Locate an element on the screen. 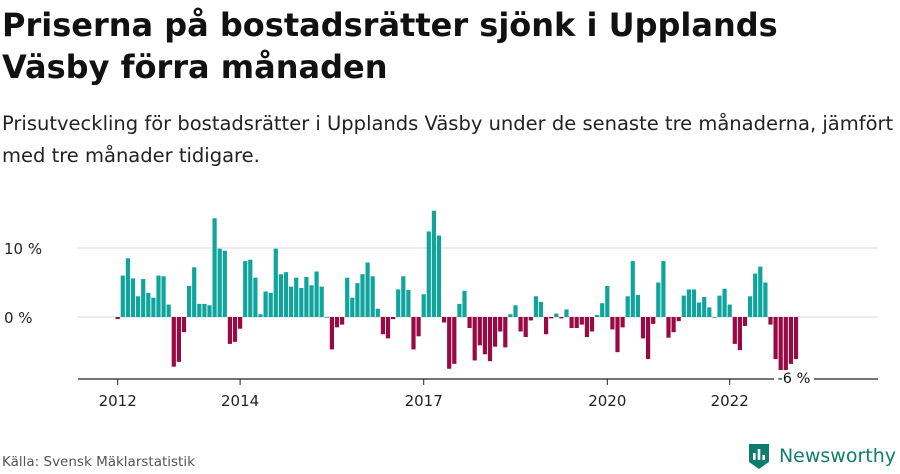 The width and height of the screenshot is (900, 474). source-note: Källa: Svensk Mäklarstatistik is located at coordinates (98, 462).